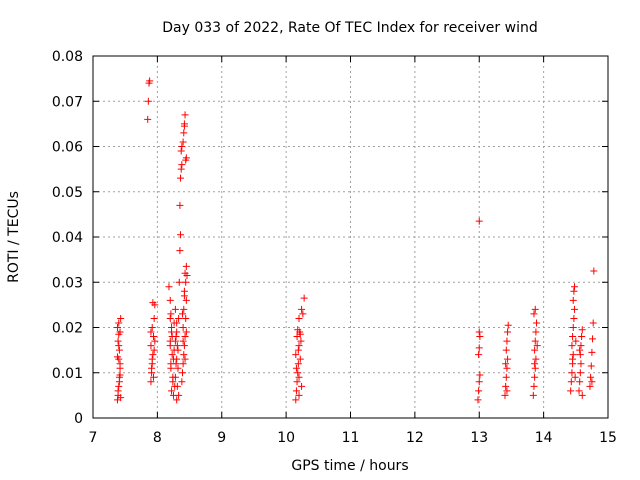  What do you see at coordinates (608, 438) in the screenshot?
I see `x-tick-label: 15` at bounding box center [608, 438].